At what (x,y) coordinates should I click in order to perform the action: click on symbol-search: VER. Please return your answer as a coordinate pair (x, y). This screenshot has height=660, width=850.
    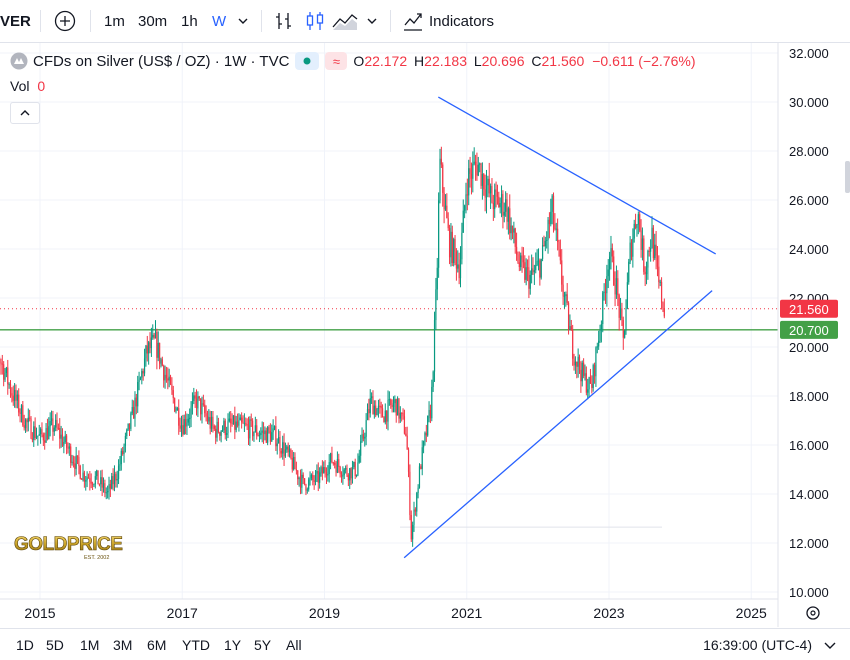
    Looking at the image, I should click on (15, 21).